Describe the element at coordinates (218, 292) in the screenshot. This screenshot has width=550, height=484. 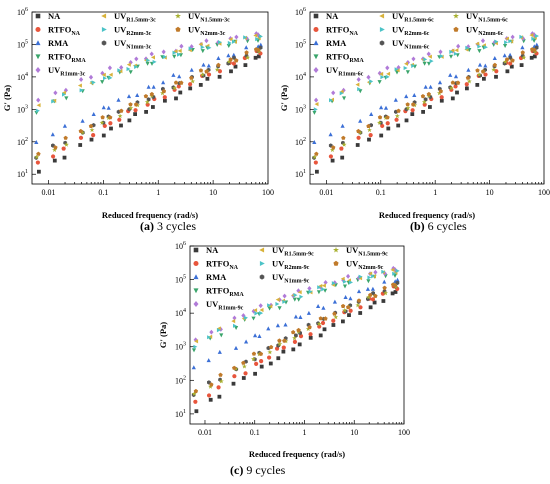
I see `legend-item: RTFORMA` at that location.